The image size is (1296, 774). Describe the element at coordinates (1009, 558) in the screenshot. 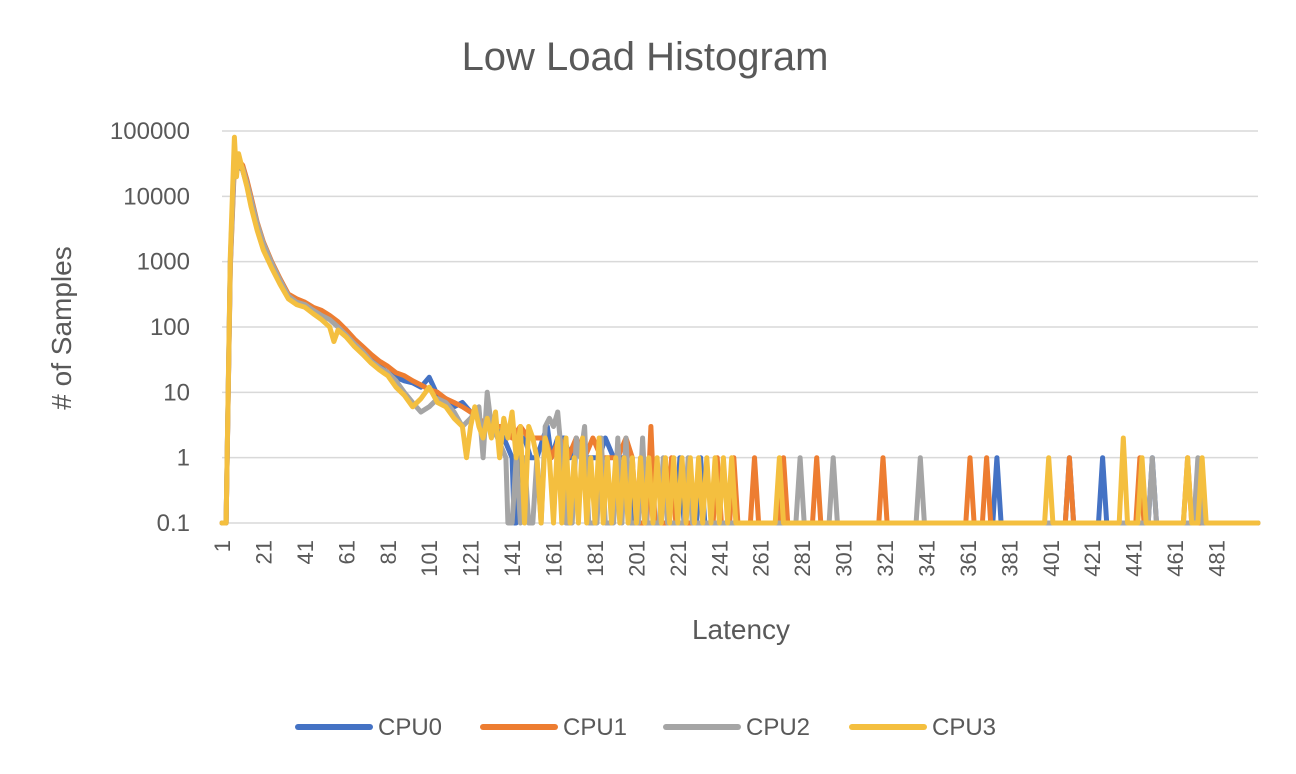

I see `x-tick-label: 381` at that location.